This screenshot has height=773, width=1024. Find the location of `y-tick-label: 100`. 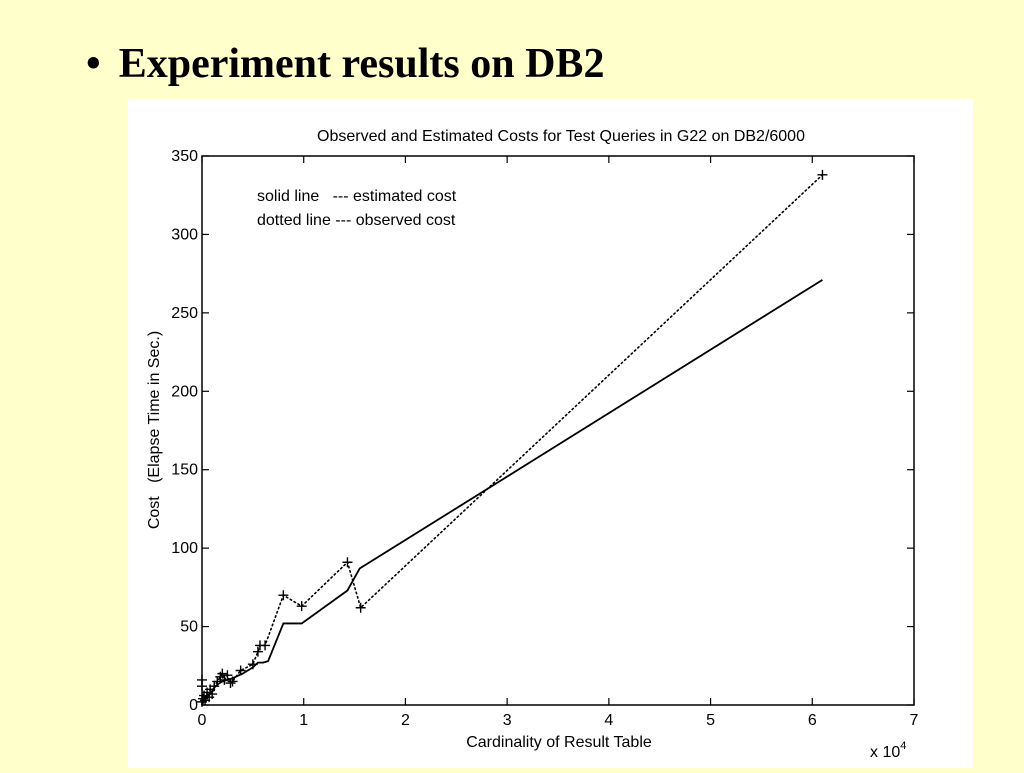

y-tick-label: 100 is located at coordinates (184, 548).